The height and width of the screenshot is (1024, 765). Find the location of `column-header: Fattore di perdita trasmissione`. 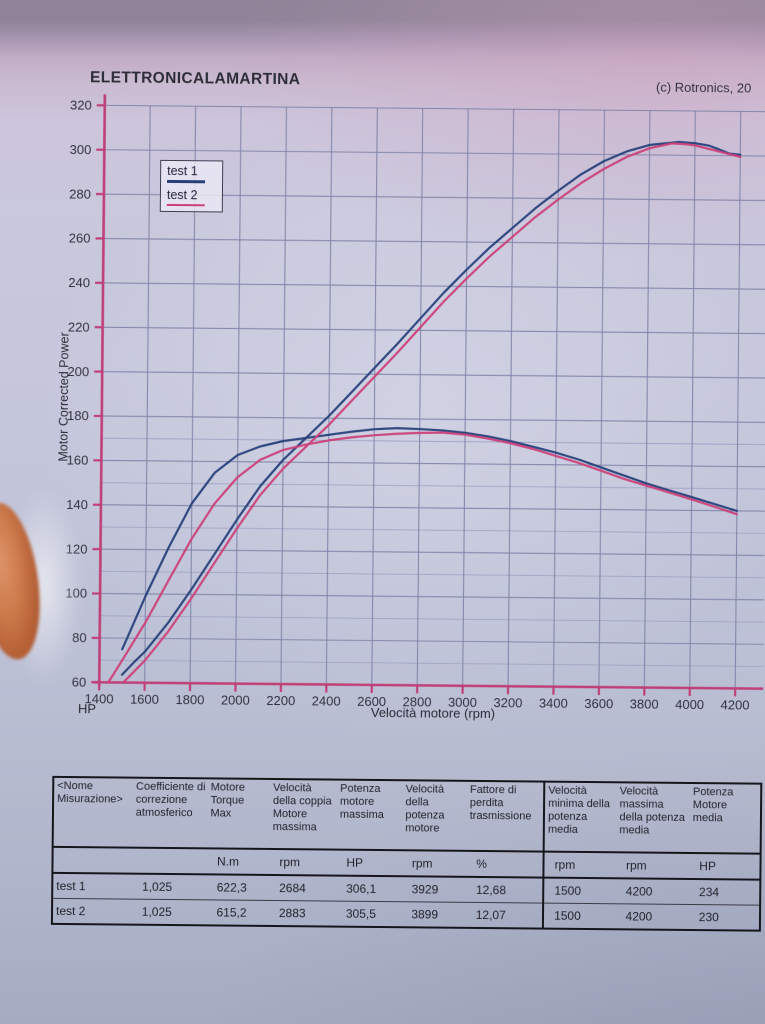

column-header: Fattore di perdita trasmissione is located at coordinates (505, 816).